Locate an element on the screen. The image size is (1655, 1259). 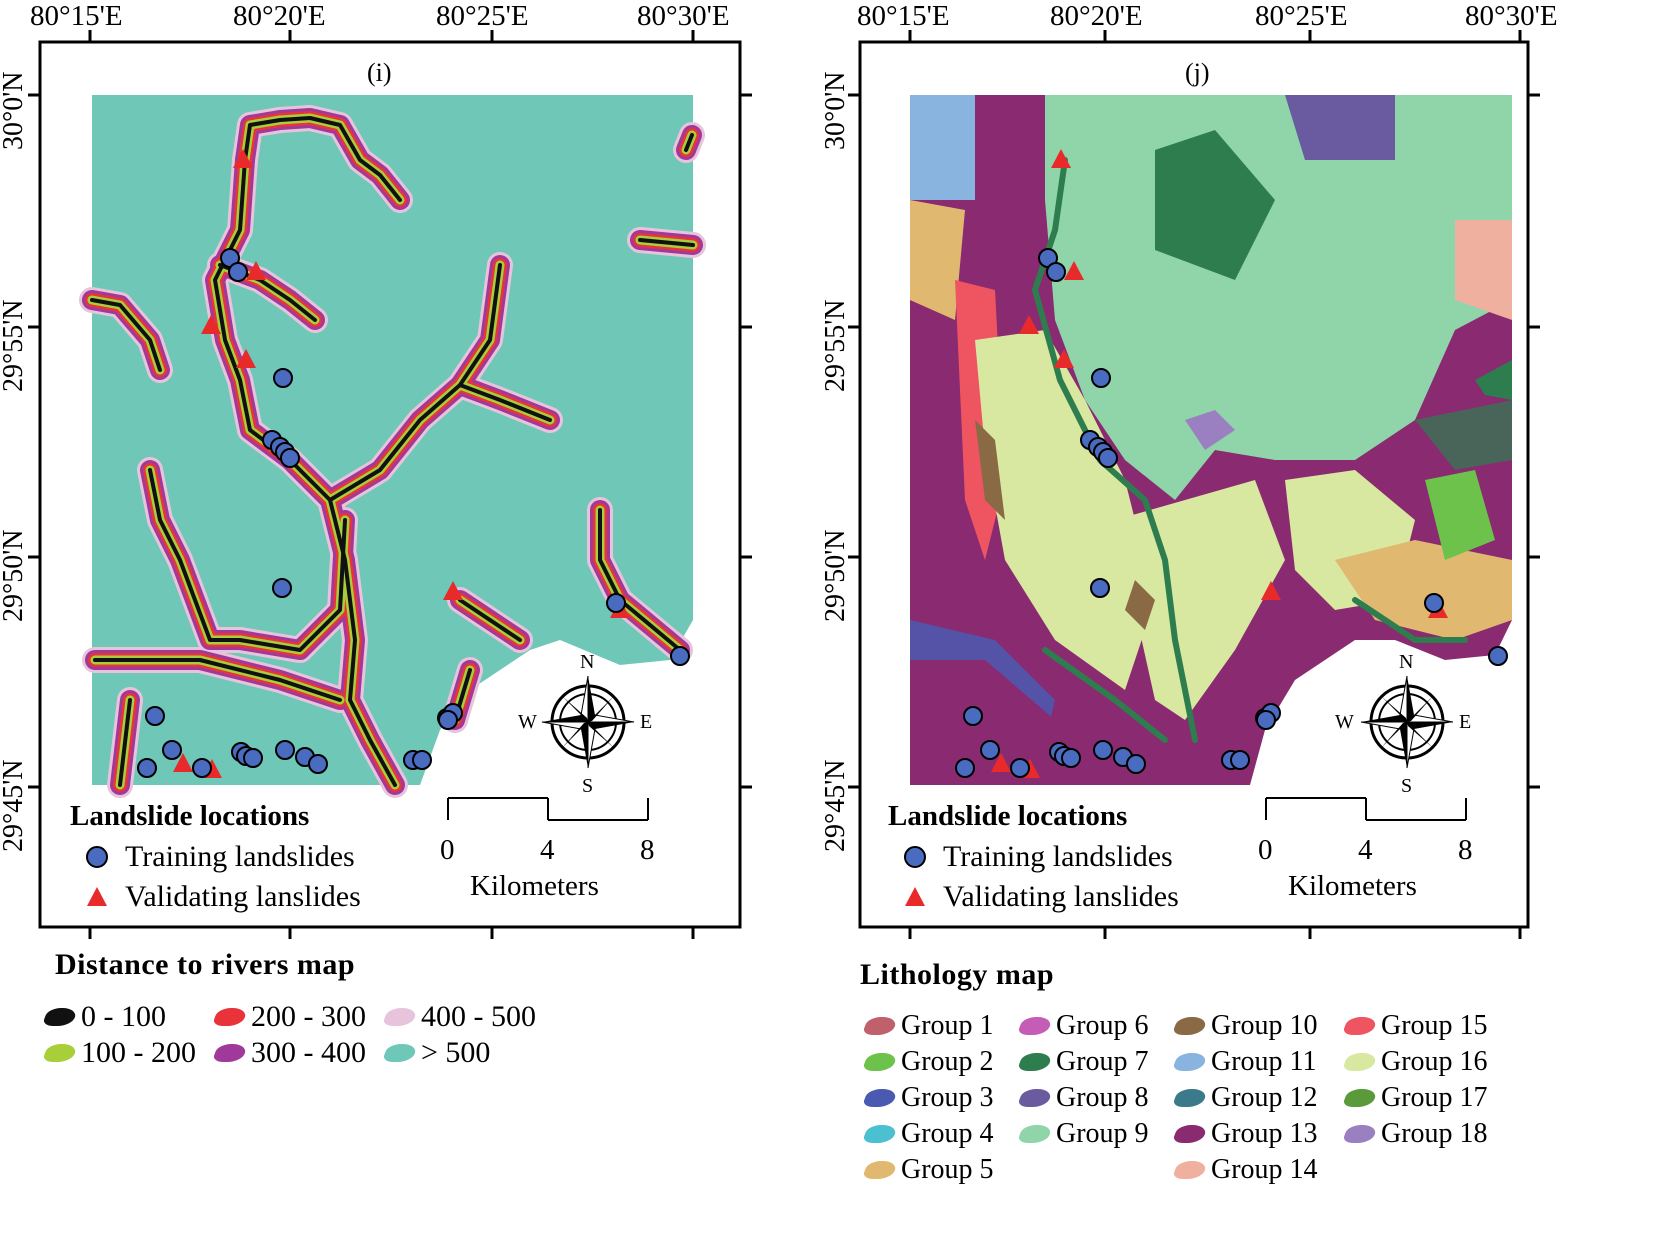
lithology-group-item: Group 2 is located at coordinates (927, 1062).